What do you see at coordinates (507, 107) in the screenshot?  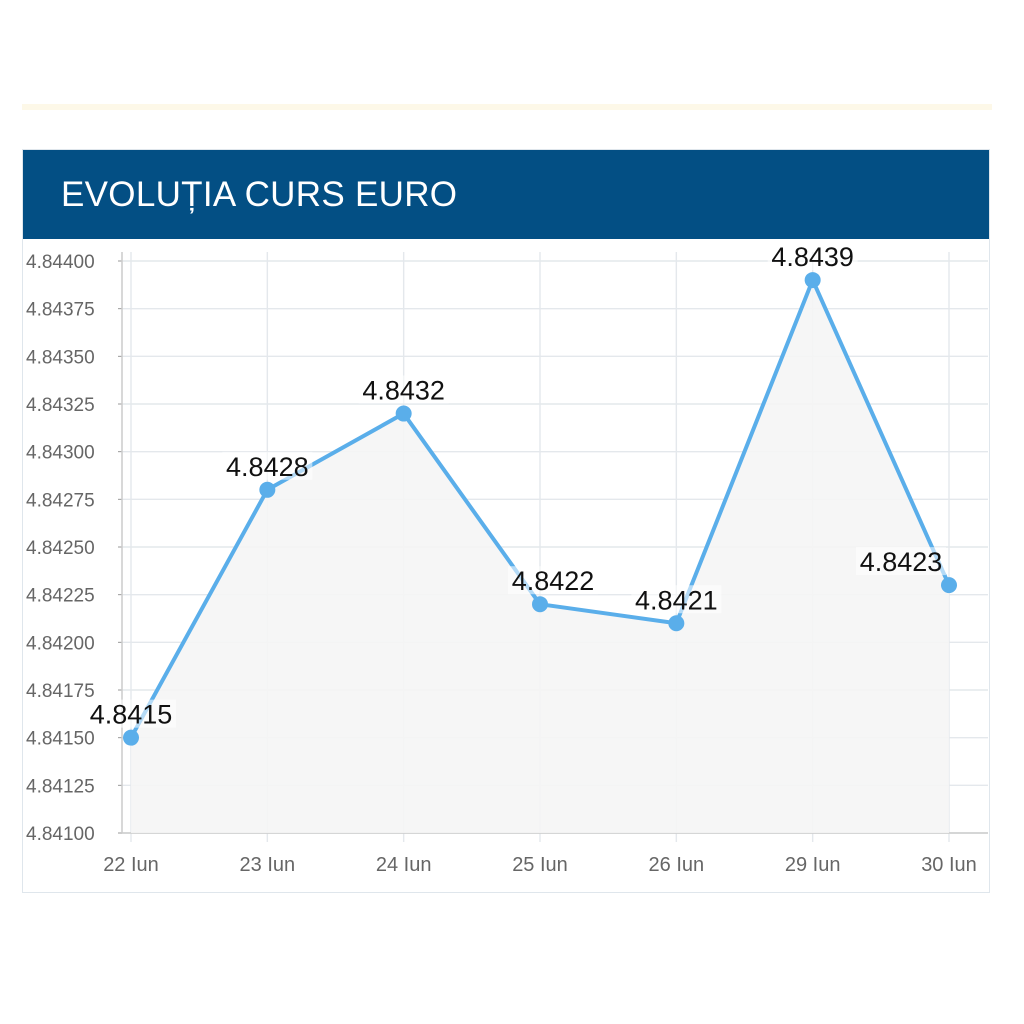 I see `top-divider` at bounding box center [507, 107].